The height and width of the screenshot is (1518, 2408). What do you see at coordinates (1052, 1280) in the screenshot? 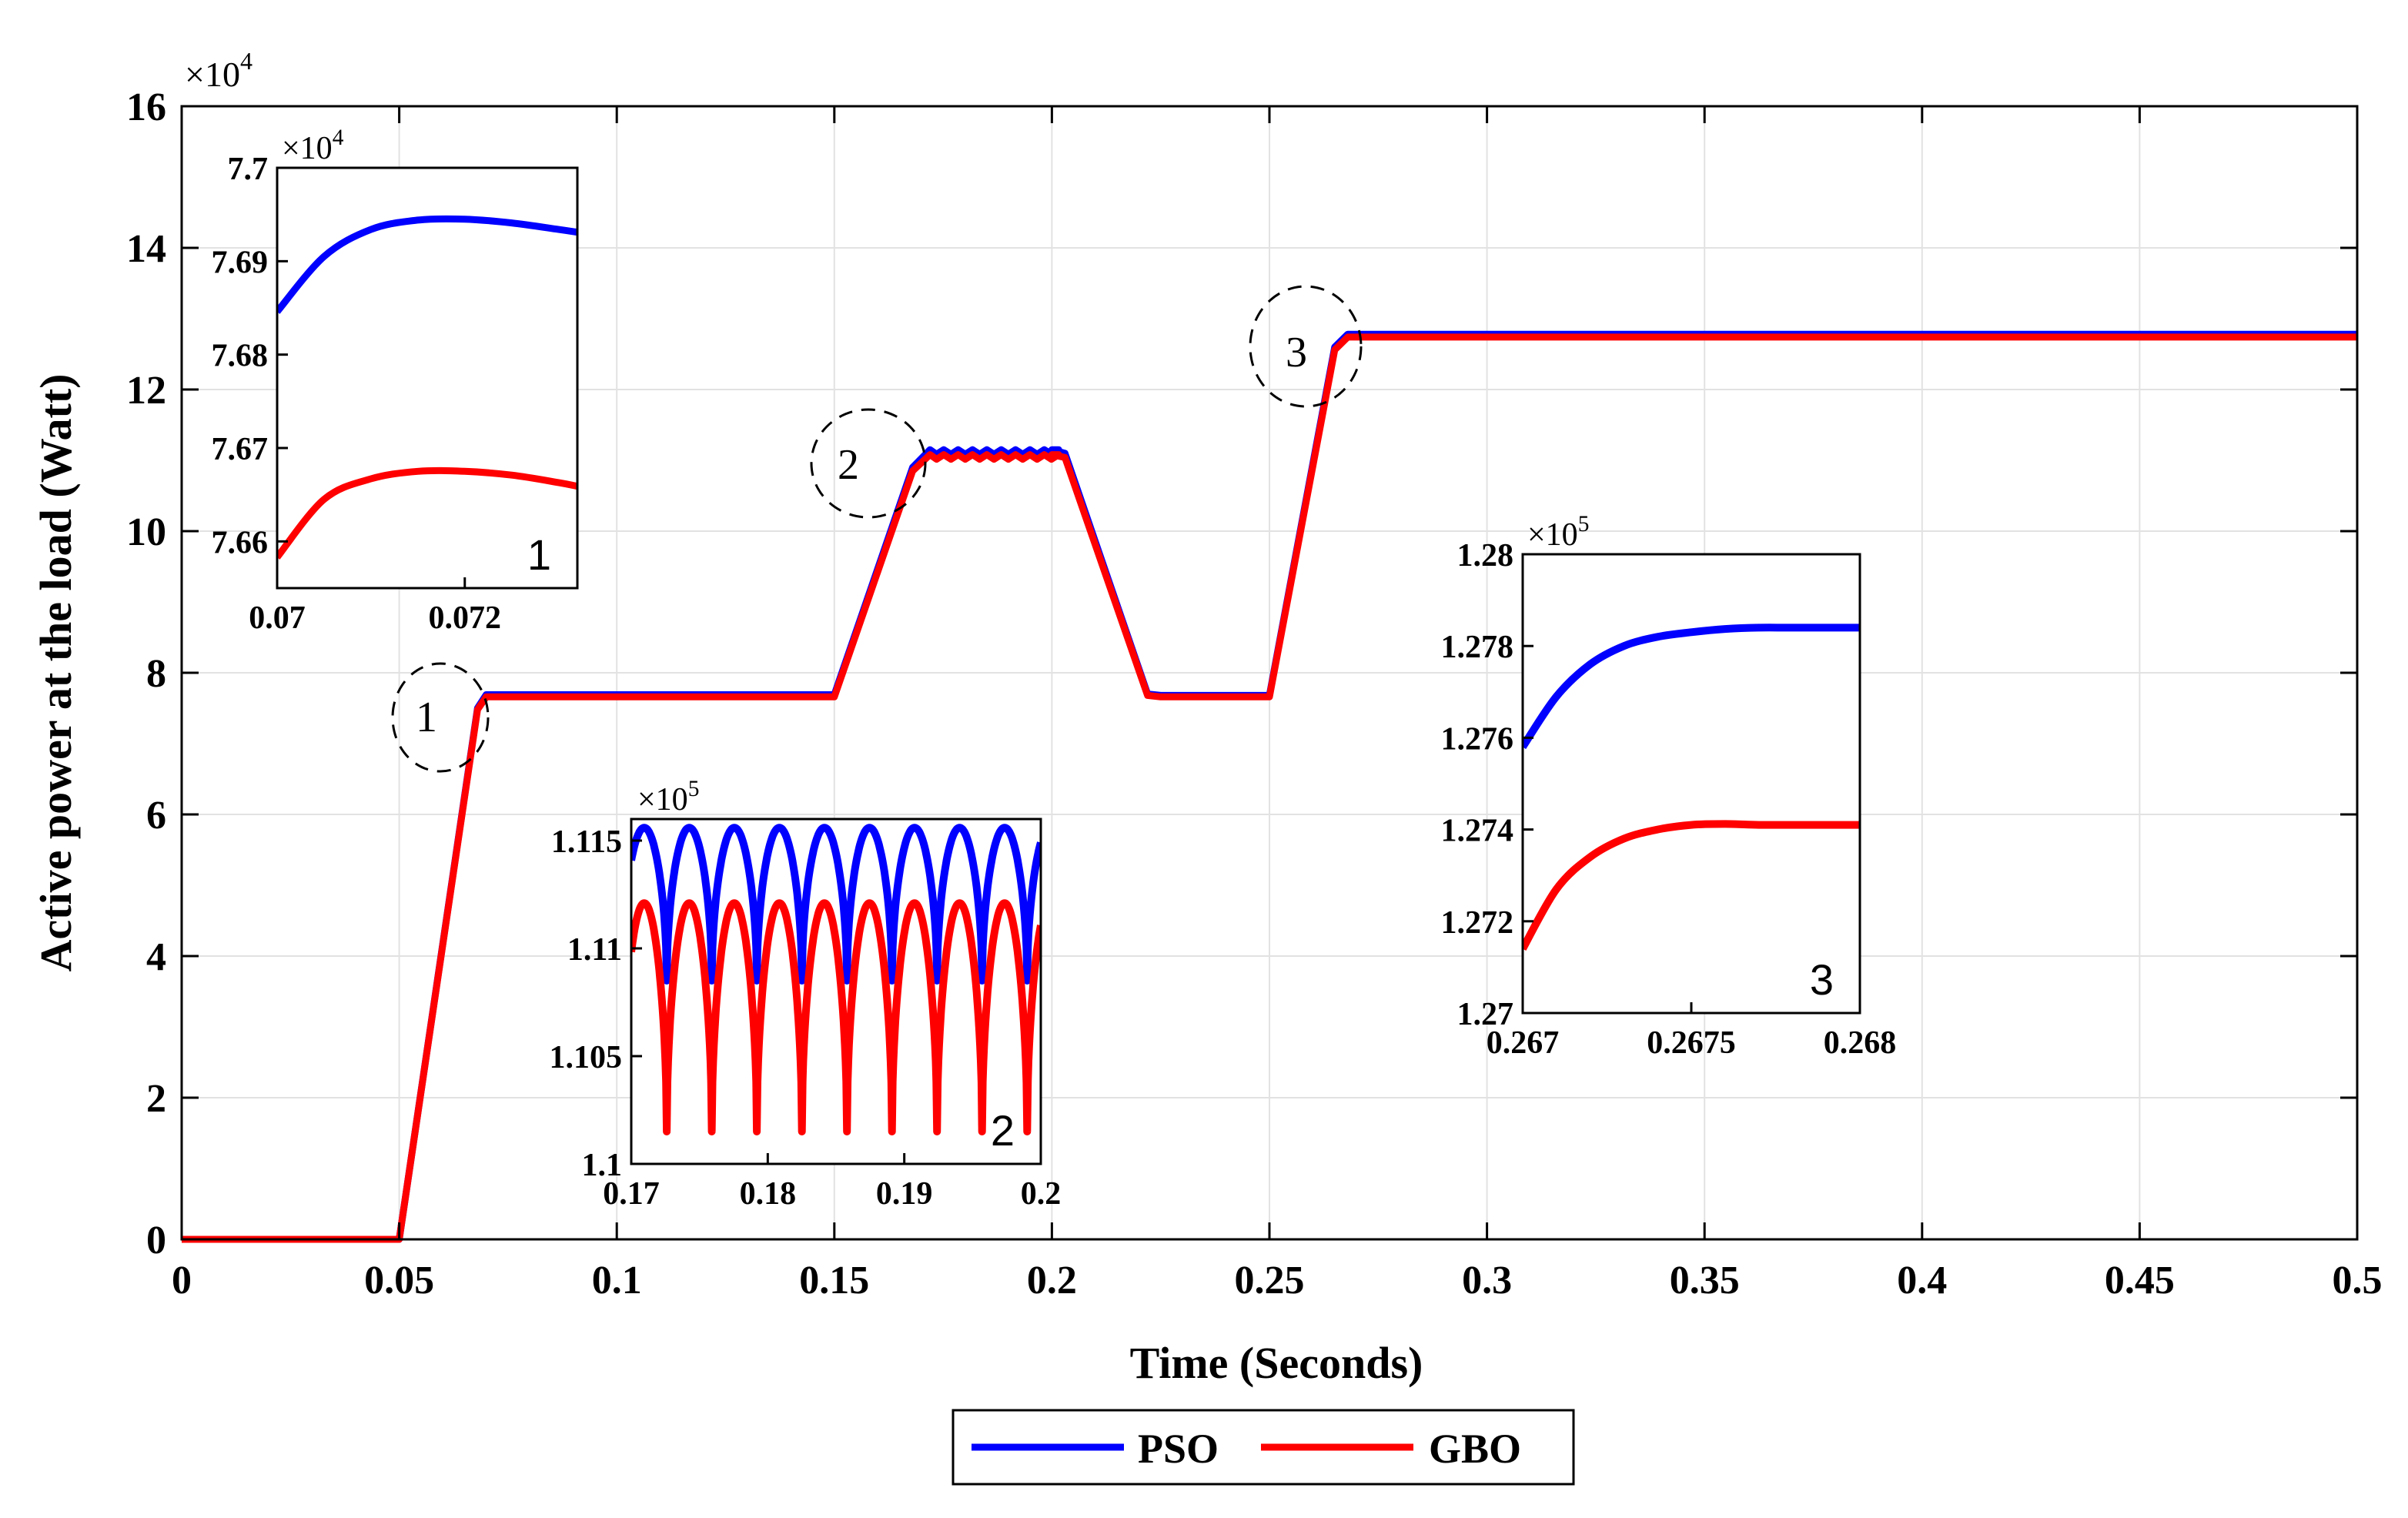
I see `x-tick-label: 0.2` at bounding box center [1052, 1280].